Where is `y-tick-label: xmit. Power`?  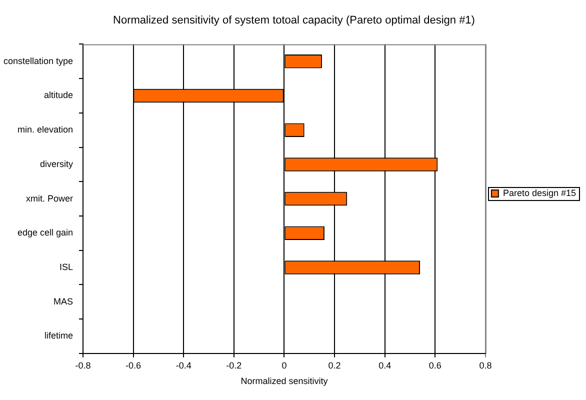
y-tick-label: xmit. Power is located at coordinates (49, 198).